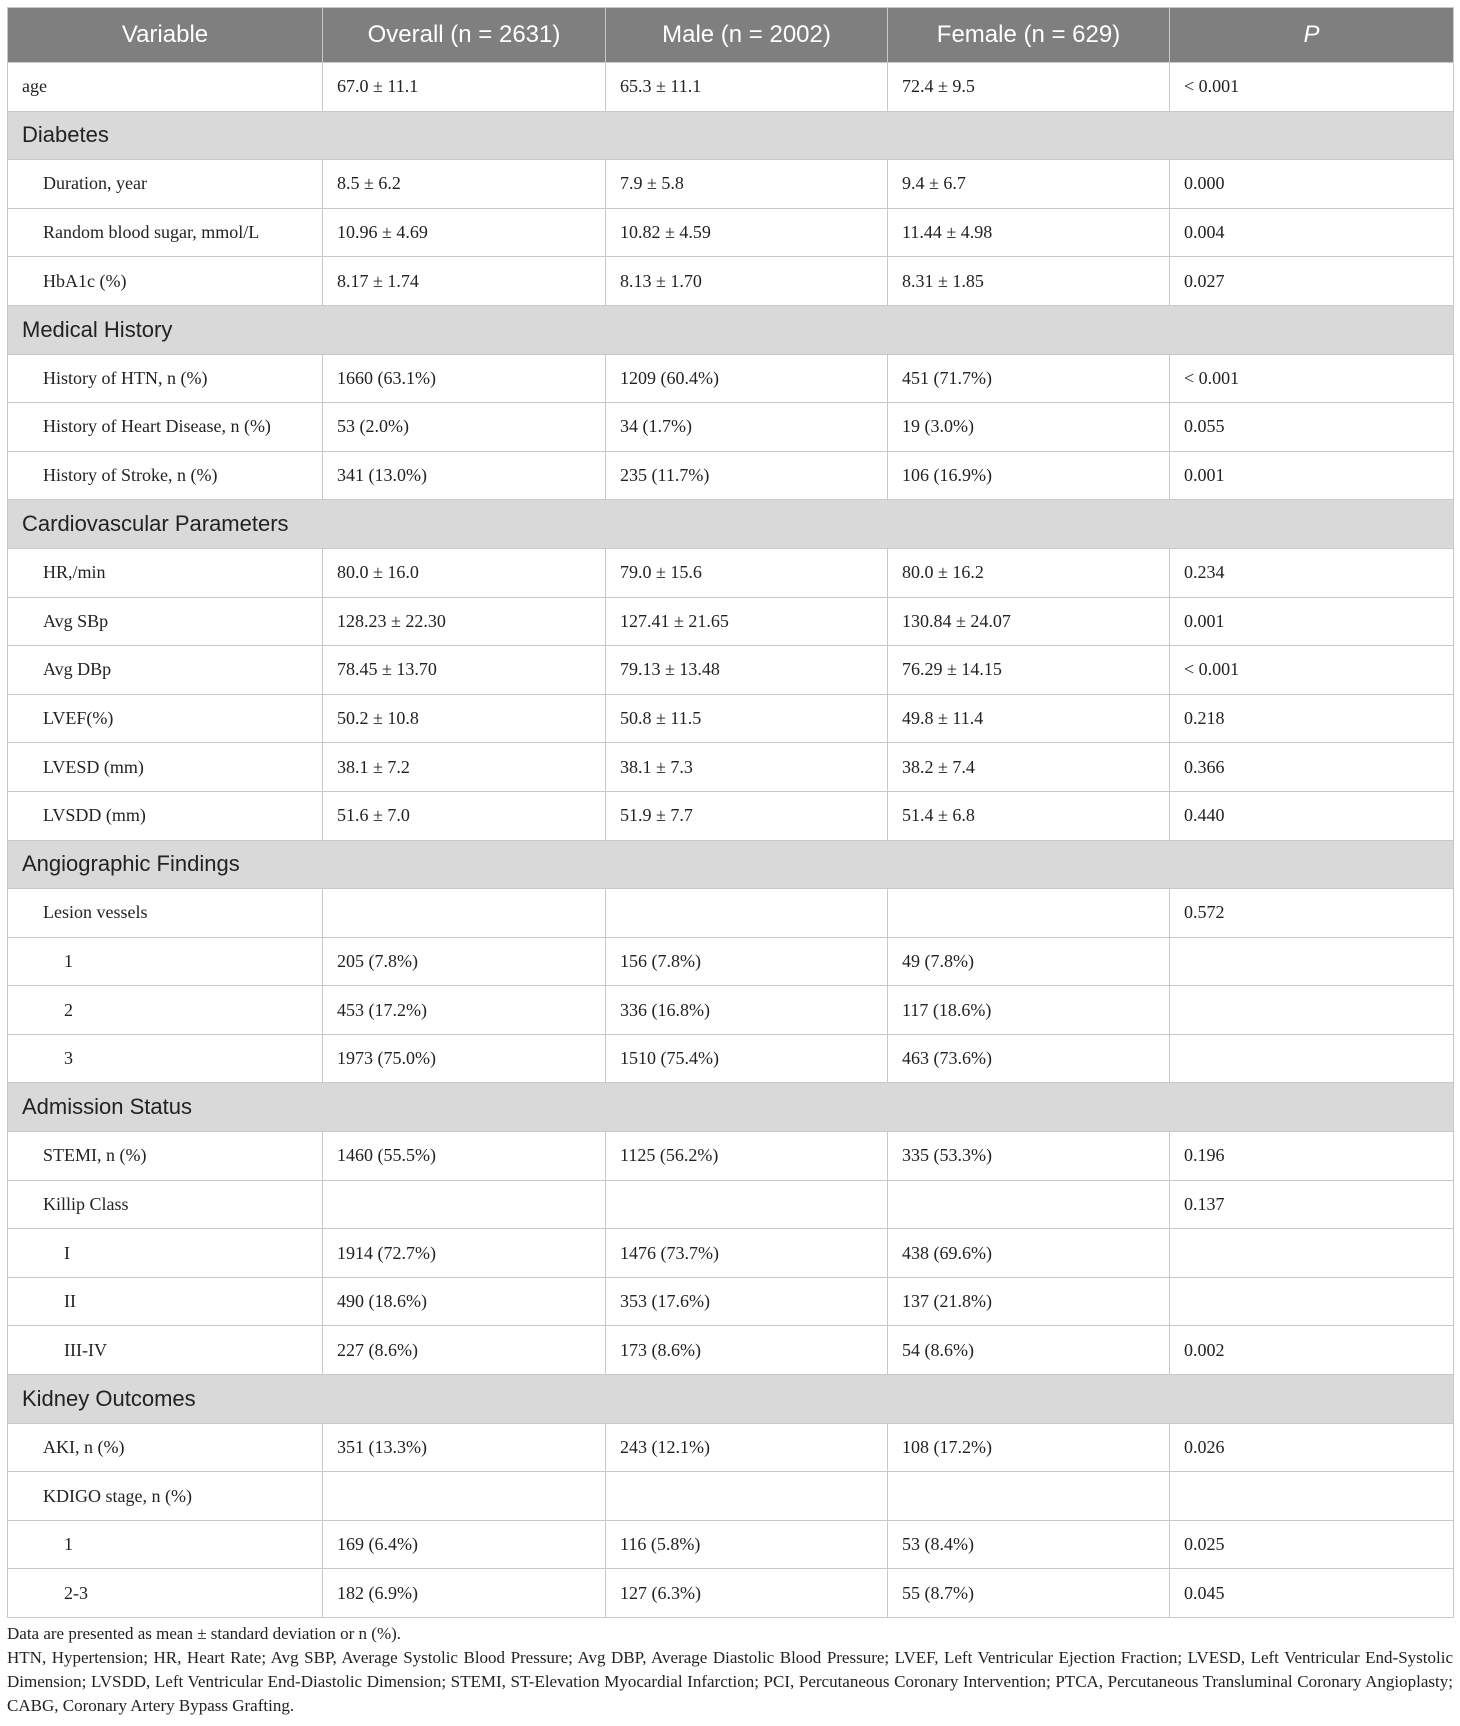 The width and height of the screenshot is (1460, 1726). Describe the element at coordinates (165, 1156) in the screenshot. I see `row-label: STEMI, n (%)` at that location.